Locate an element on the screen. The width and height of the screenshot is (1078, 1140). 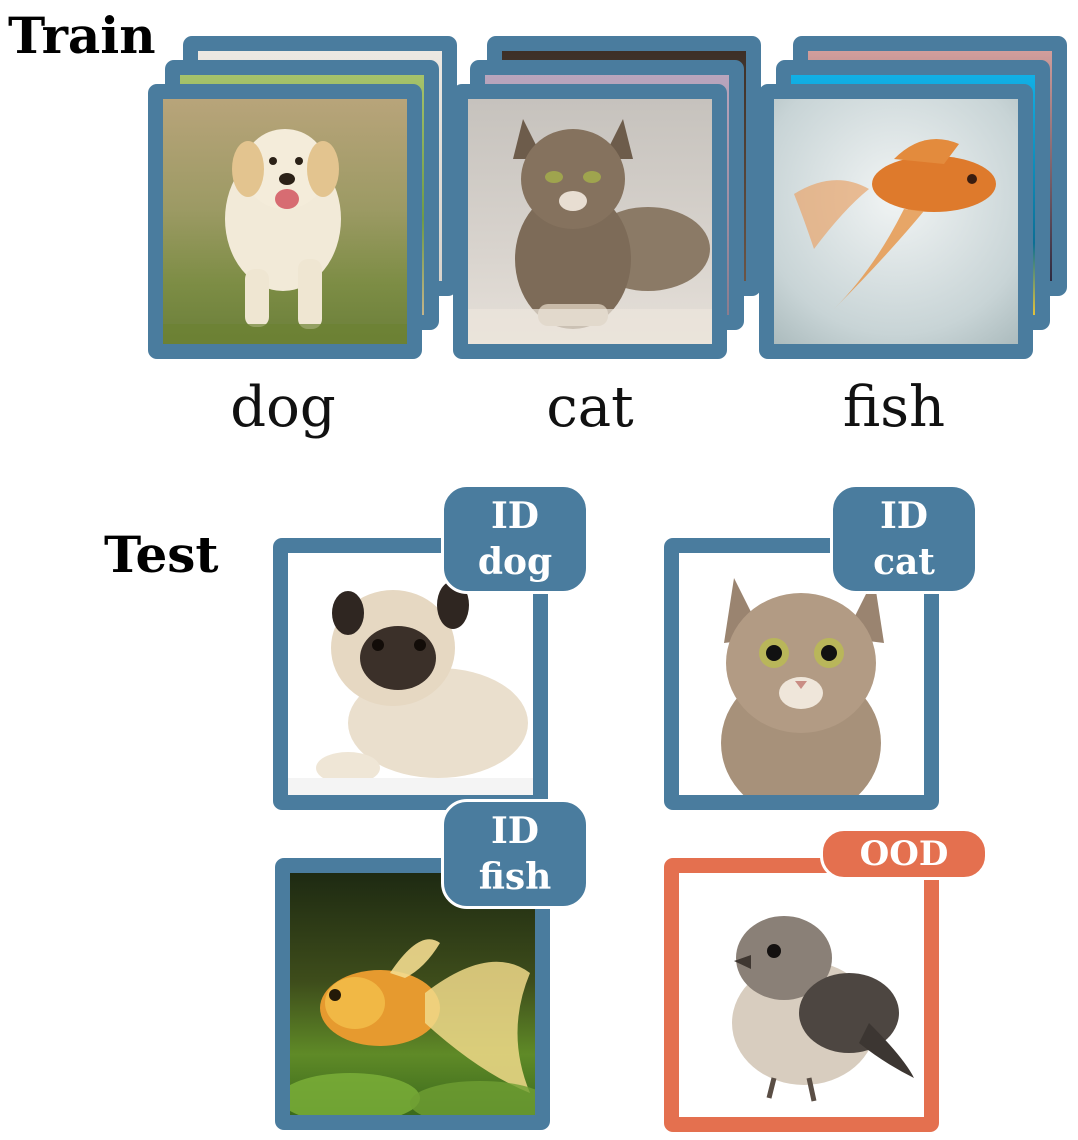
tag-id-dog-top: ID is located at coordinates (515, 516).